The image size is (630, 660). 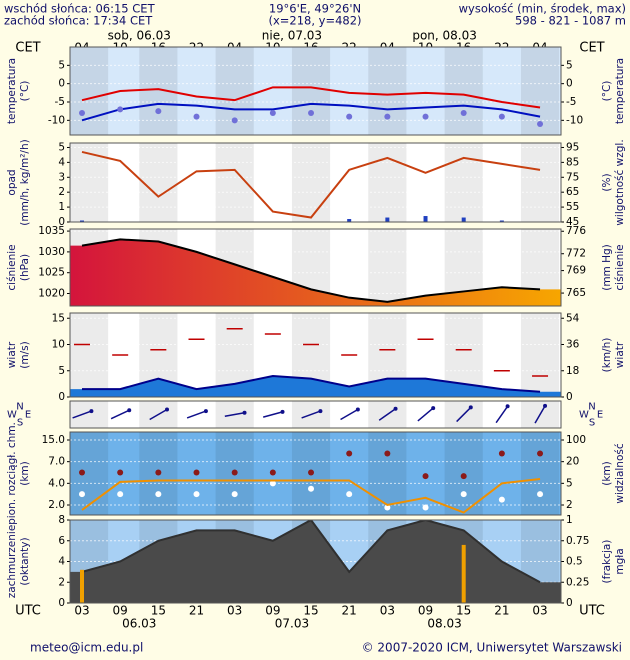 I want to click on y-axis-title: (mm/h, kg/m²/h), so click(x=25, y=182).